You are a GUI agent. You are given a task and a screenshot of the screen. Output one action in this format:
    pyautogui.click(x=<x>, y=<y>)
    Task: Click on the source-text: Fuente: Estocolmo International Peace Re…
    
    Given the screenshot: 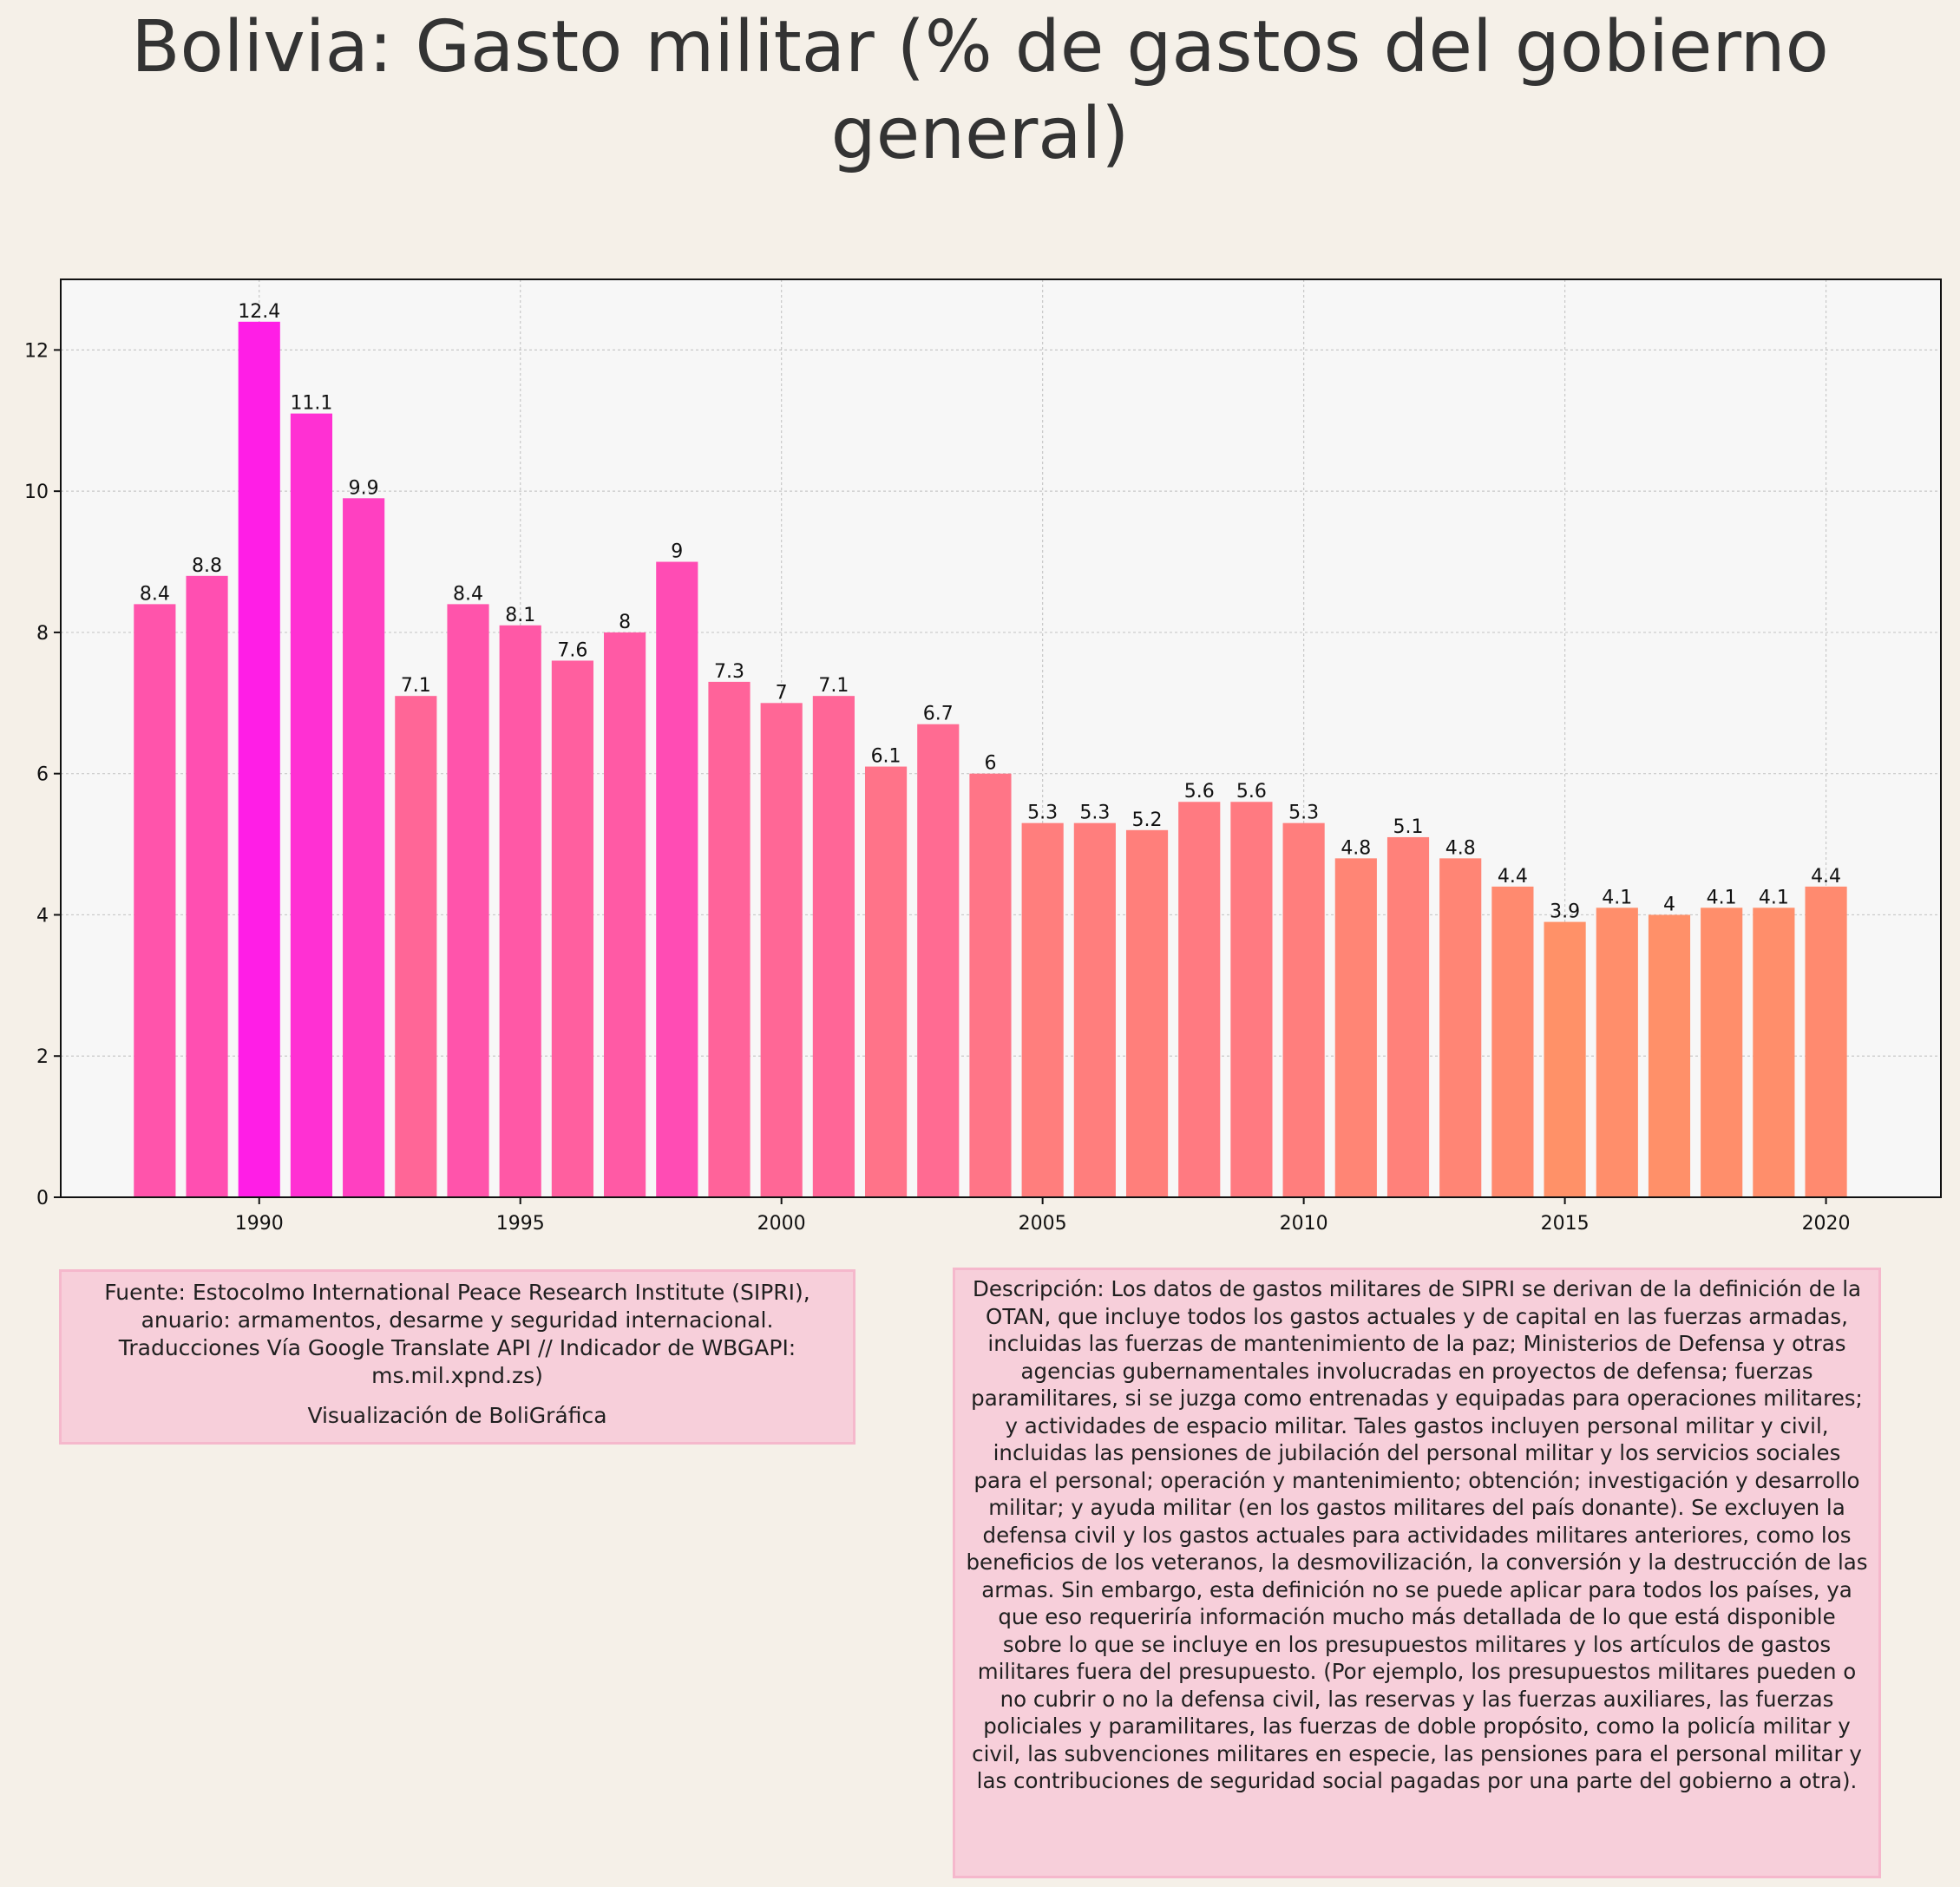 What is the action you would take?
    pyautogui.click(x=457, y=1334)
    